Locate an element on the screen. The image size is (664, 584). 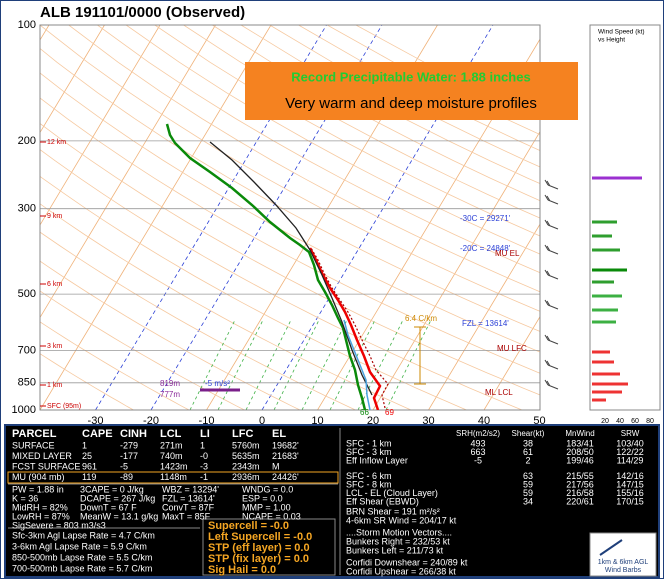
temperature-label: 50 is located at coordinates (539, 421).